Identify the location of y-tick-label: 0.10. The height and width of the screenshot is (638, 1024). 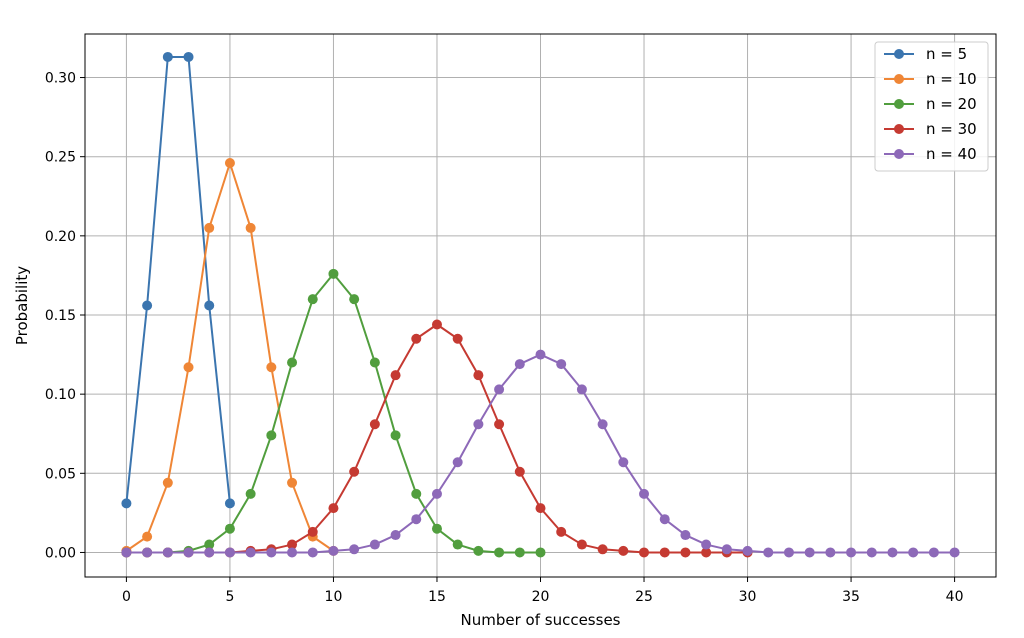
(60, 395).